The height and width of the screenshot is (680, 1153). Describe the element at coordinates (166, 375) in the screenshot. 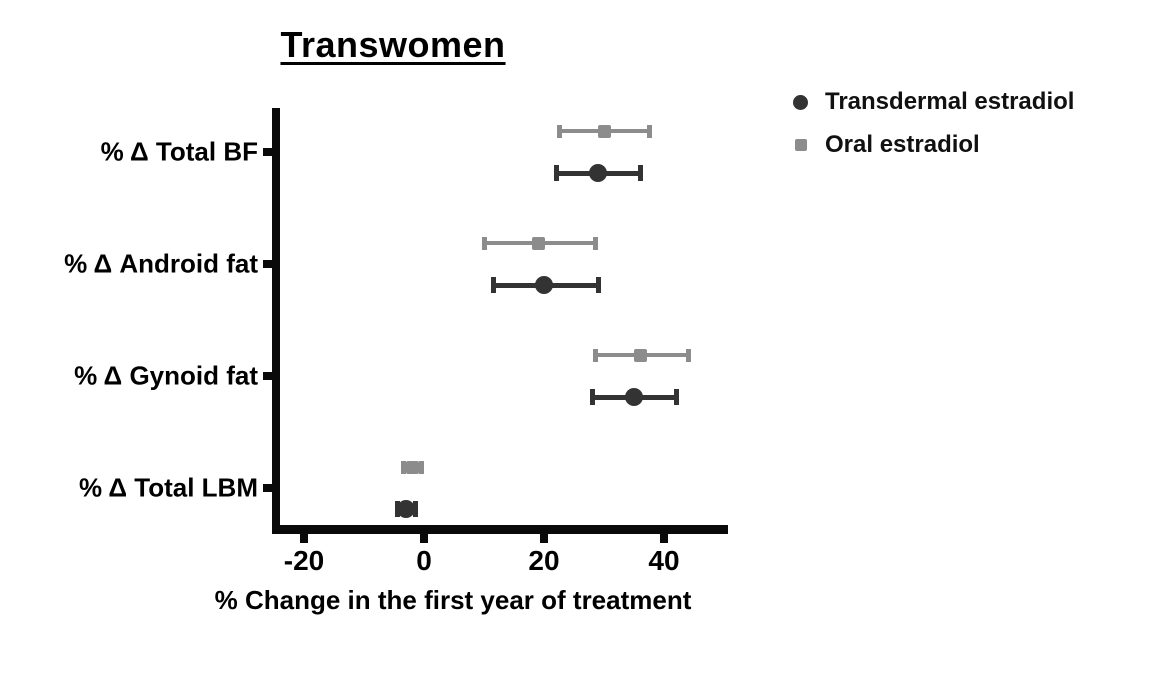

I see `y-axis-category-label: % Δ Gynoid fat` at that location.